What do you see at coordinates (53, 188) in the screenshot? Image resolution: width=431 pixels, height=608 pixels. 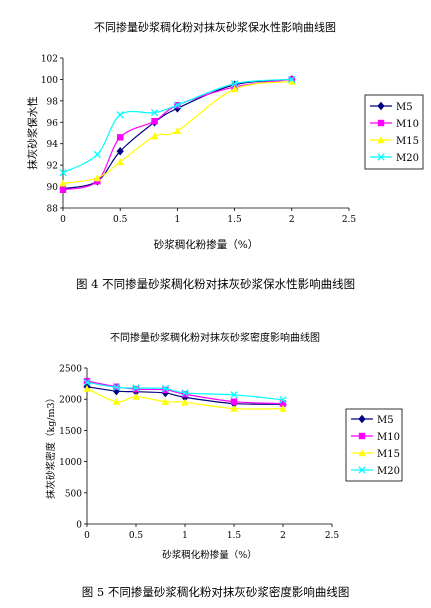 I see `y-tick-label: 90` at bounding box center [53, 188].